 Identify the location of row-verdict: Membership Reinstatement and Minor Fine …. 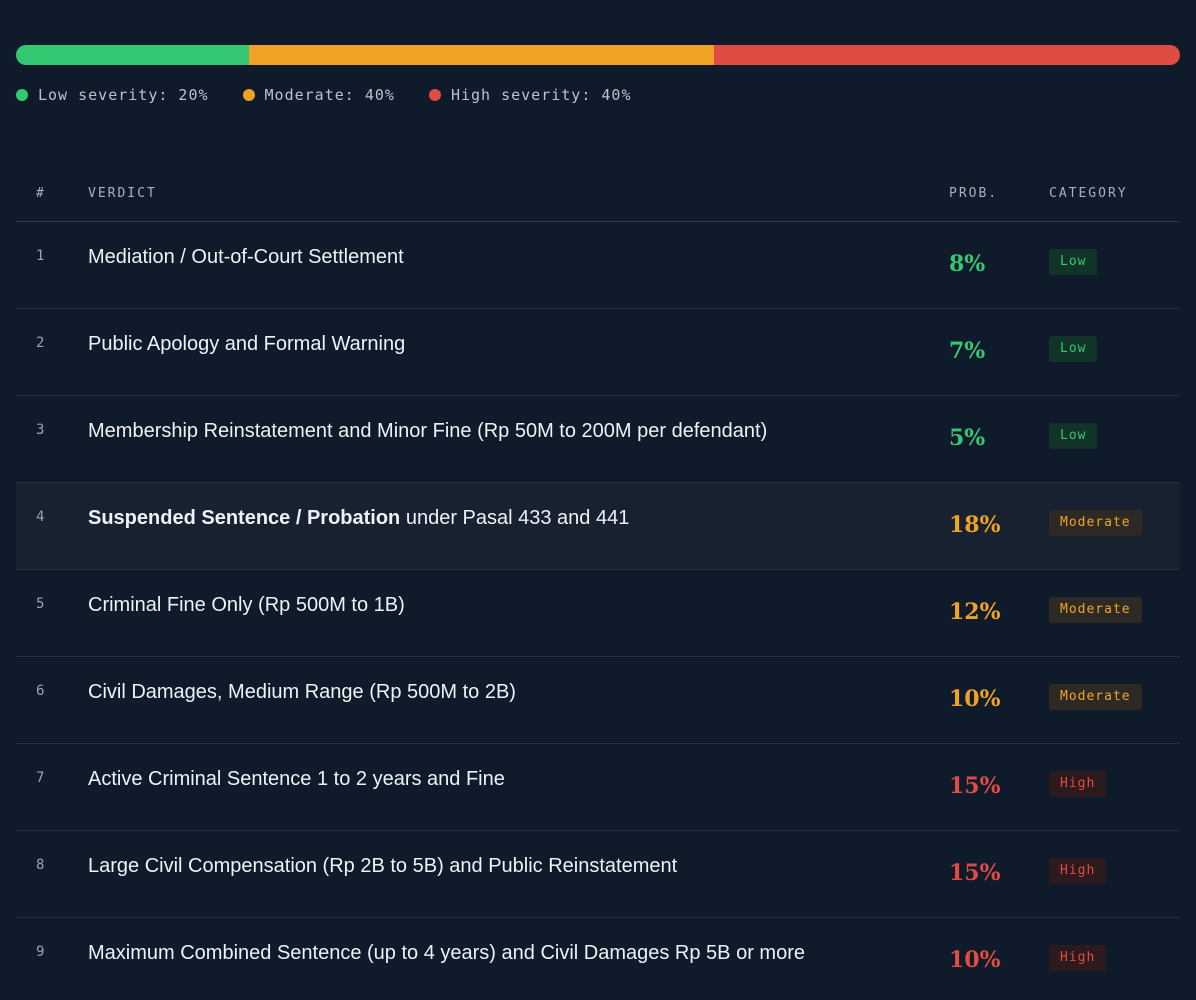
(427, 431).